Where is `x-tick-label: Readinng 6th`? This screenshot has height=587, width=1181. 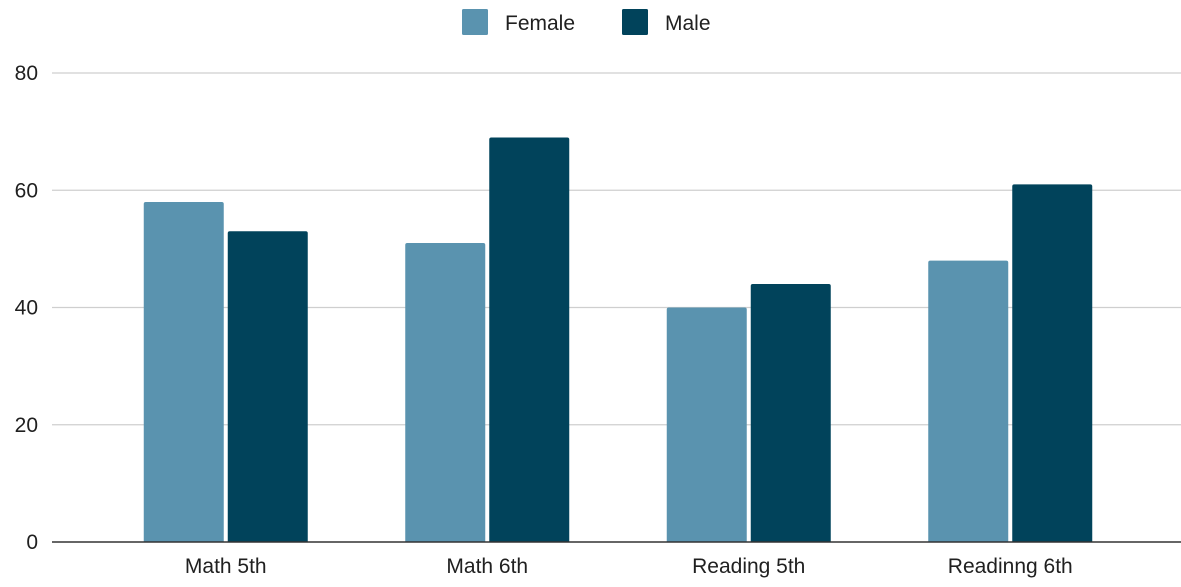 x-tick-label: Readinng 6th is located at coordinates (1010, 566).